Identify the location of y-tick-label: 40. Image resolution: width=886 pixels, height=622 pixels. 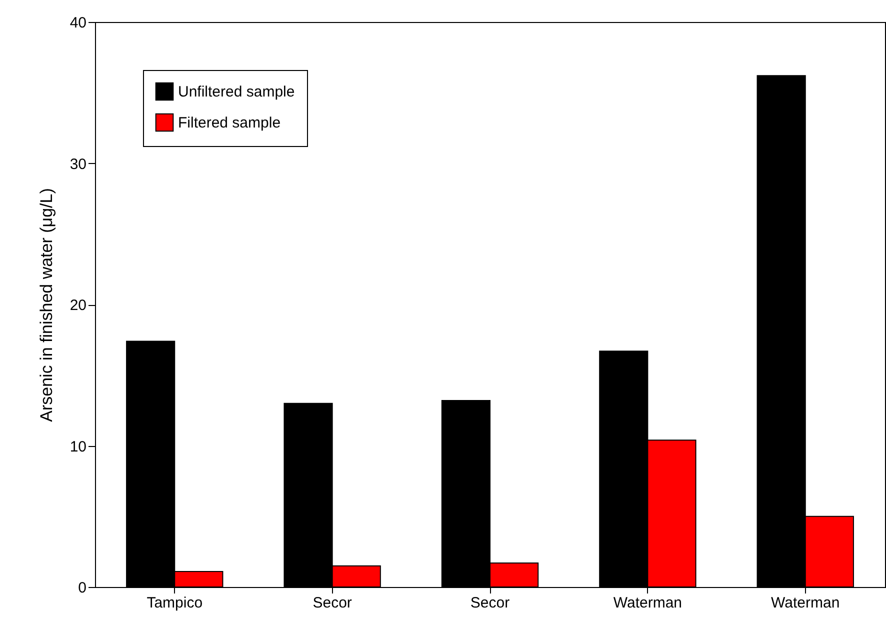
(78, 23).